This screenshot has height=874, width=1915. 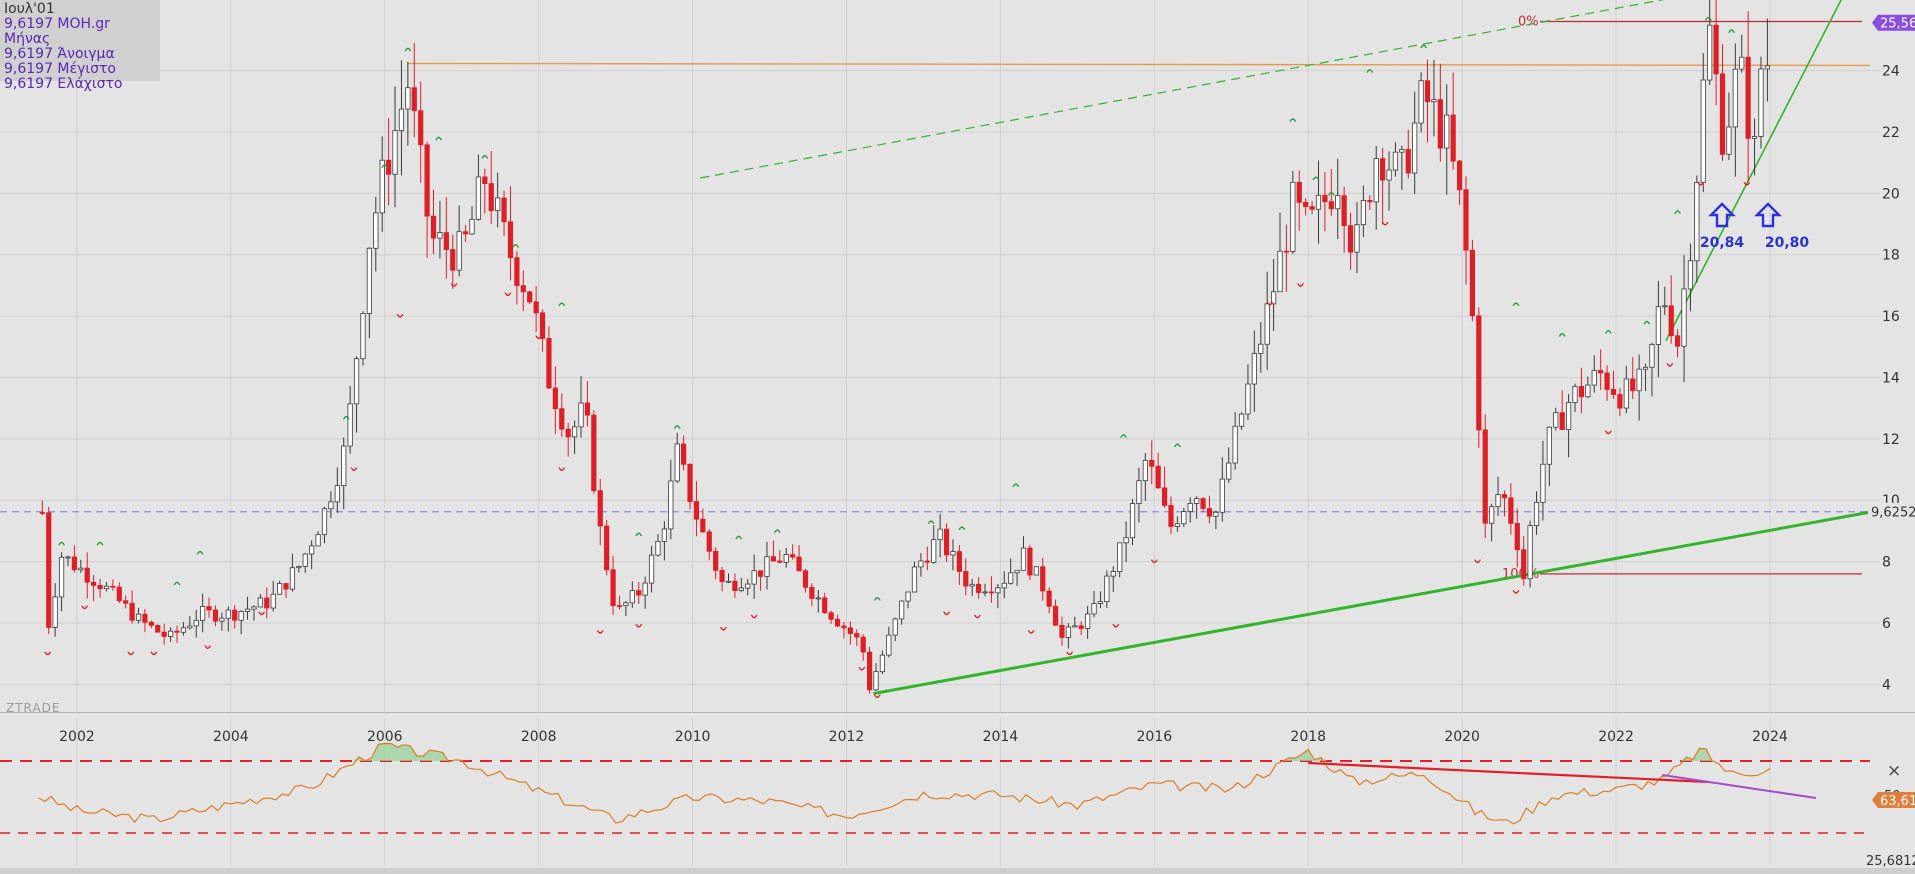 I want to click on x-tick-label: 2020, so click(x=1462, y=737).